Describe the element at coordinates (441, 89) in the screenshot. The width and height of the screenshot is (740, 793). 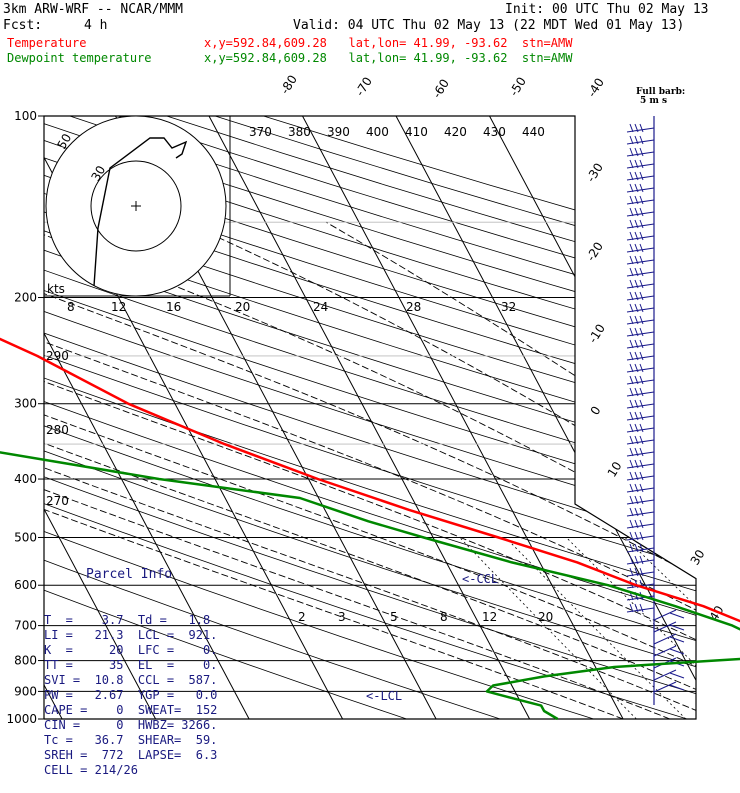
I see `isotherm-label: -60` at that location.